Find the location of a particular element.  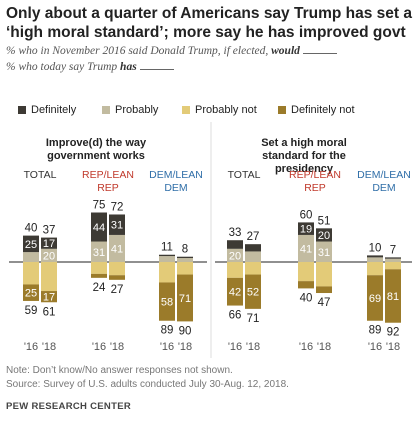

data-label-positive-total: 7 is located at coordinates (393, 250).